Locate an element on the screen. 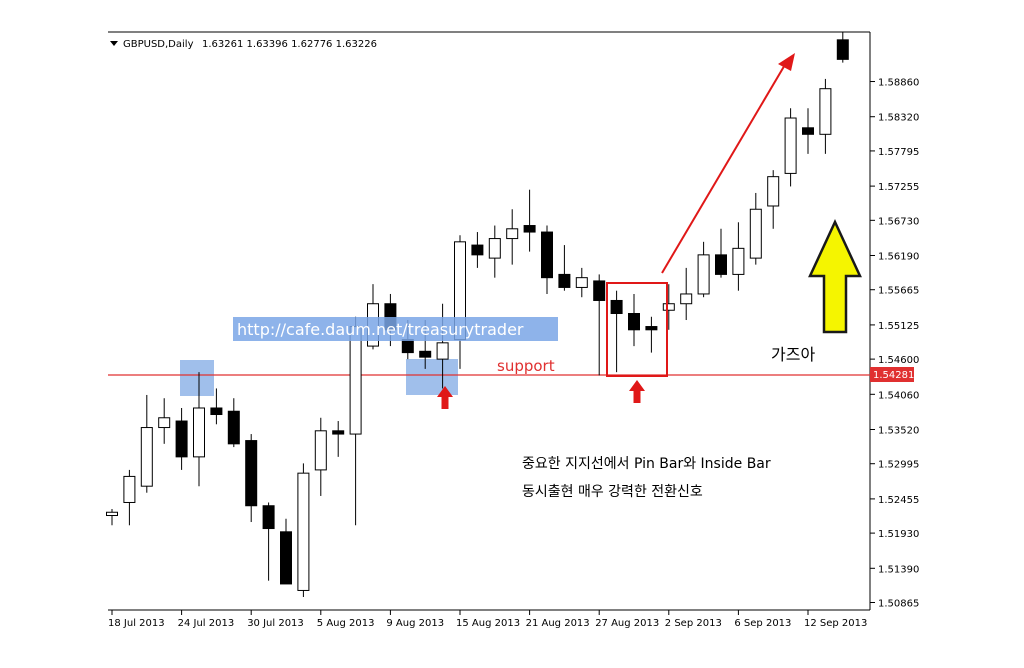 This screenshot has width=1024, height=668. price-tick-label: 1.52995 is located at coordinates (898, 465).